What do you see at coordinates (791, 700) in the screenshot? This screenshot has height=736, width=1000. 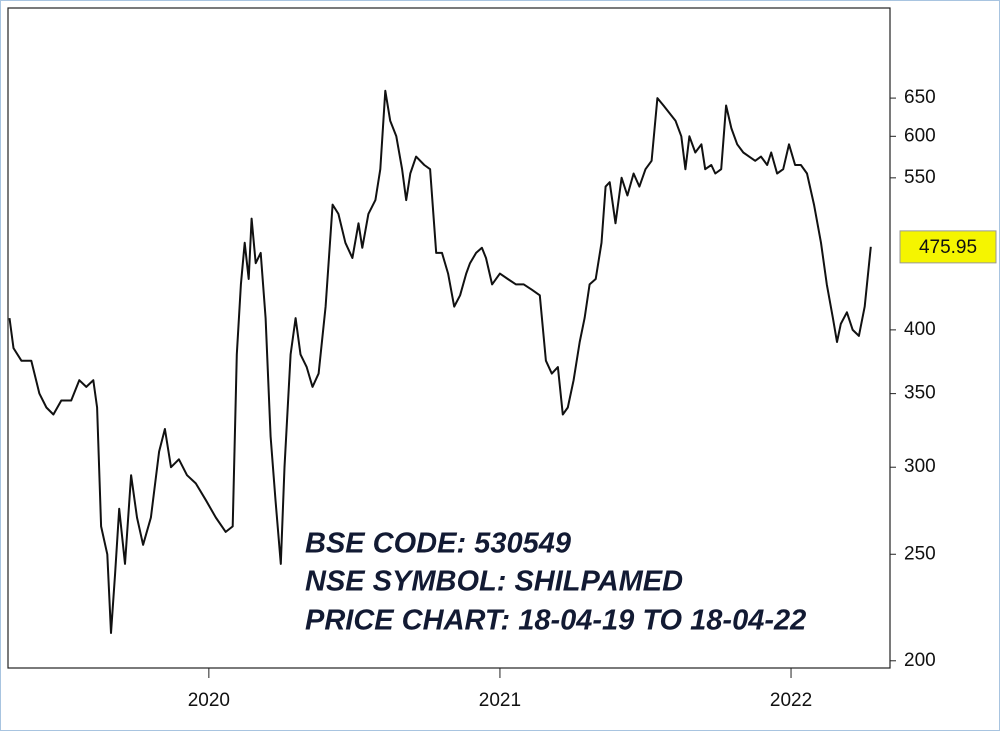 I see `x-tick-label: 2022` at bounding box center [791, 700].